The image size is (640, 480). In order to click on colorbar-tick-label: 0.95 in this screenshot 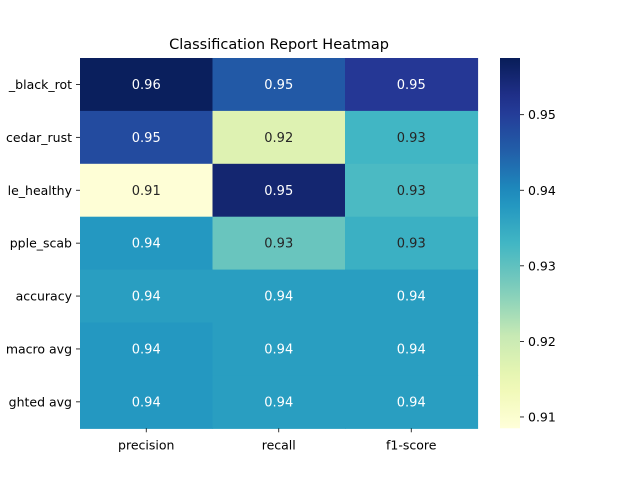, I will do `click(542, 114)`.